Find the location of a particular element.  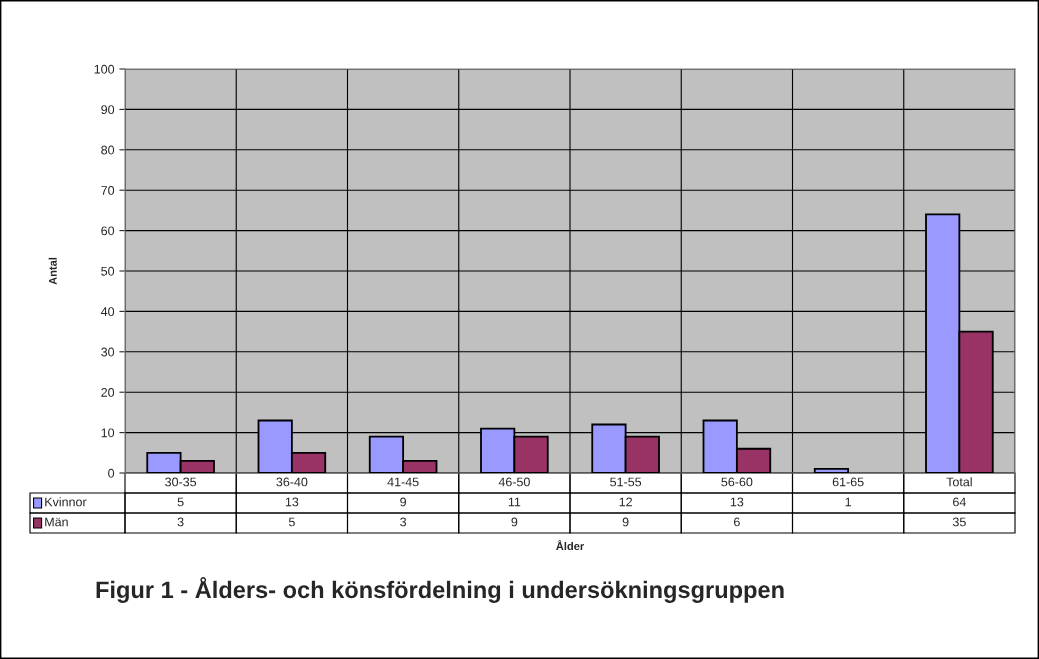

y-tick-label: 60 is located at coordinates (108, 231).